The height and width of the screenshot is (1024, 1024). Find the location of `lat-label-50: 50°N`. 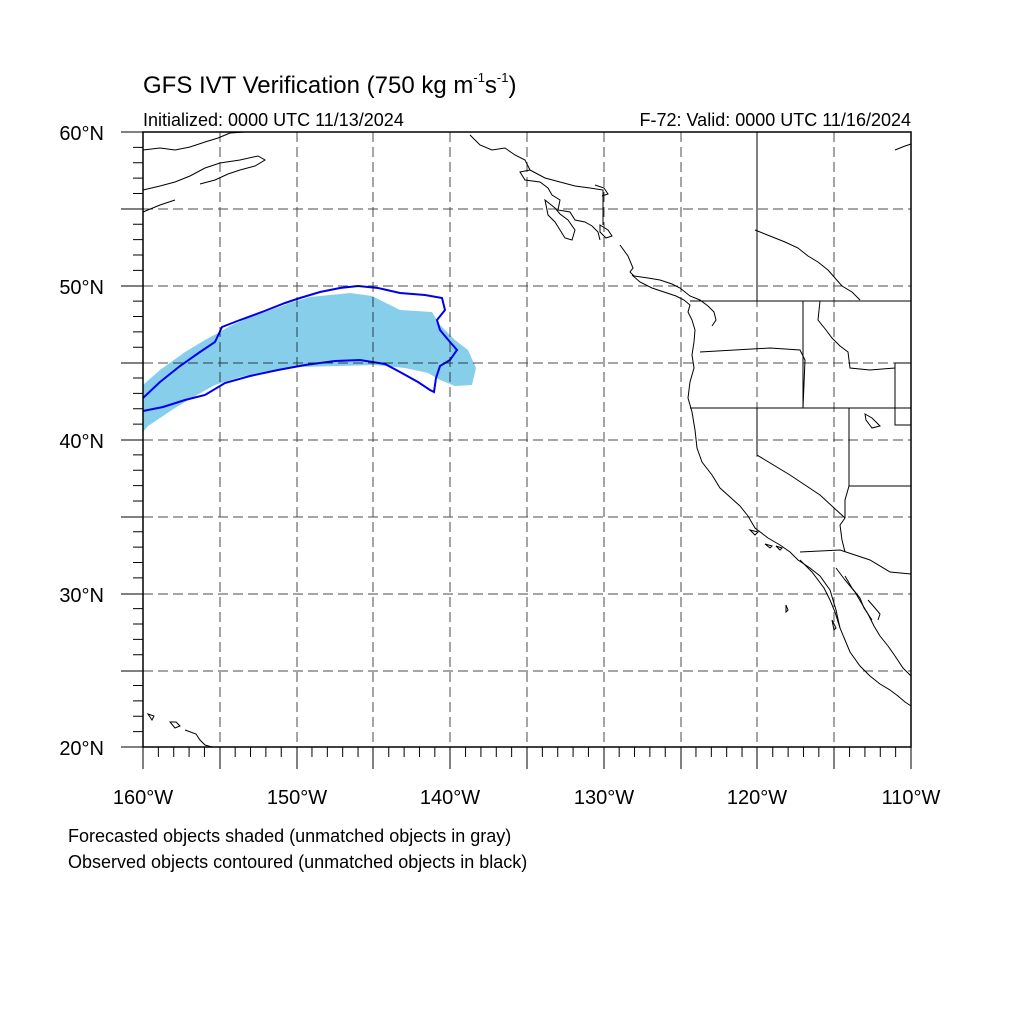

lat-label-50: 50°N is located at coordinates (81, 288).